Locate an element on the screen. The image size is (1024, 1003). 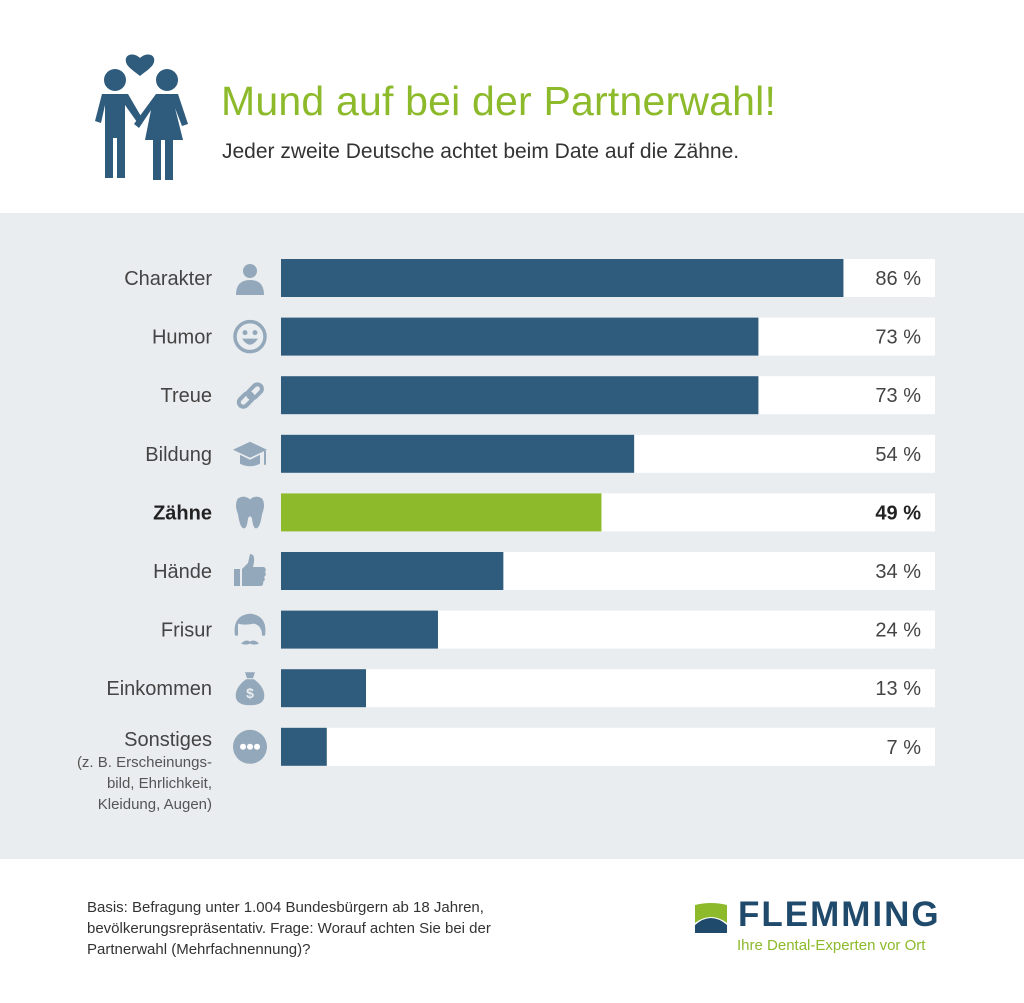
category-note: Kleidung, Augen) is located at coordinates (155, 804).